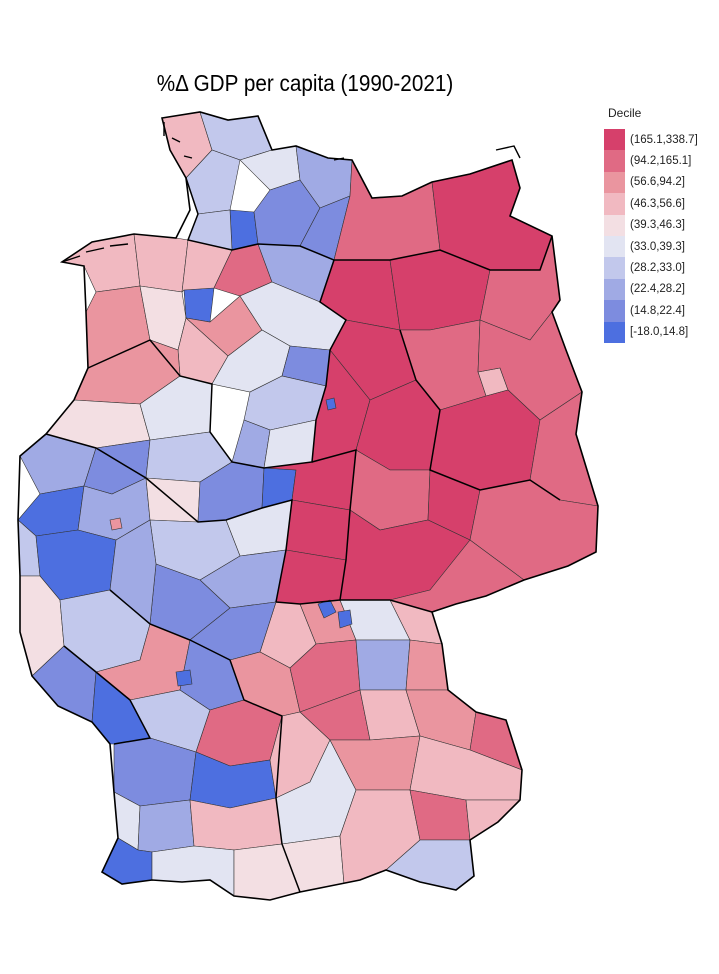  I want to click on legend-label: (39.3,46.3], so click(657, 225).